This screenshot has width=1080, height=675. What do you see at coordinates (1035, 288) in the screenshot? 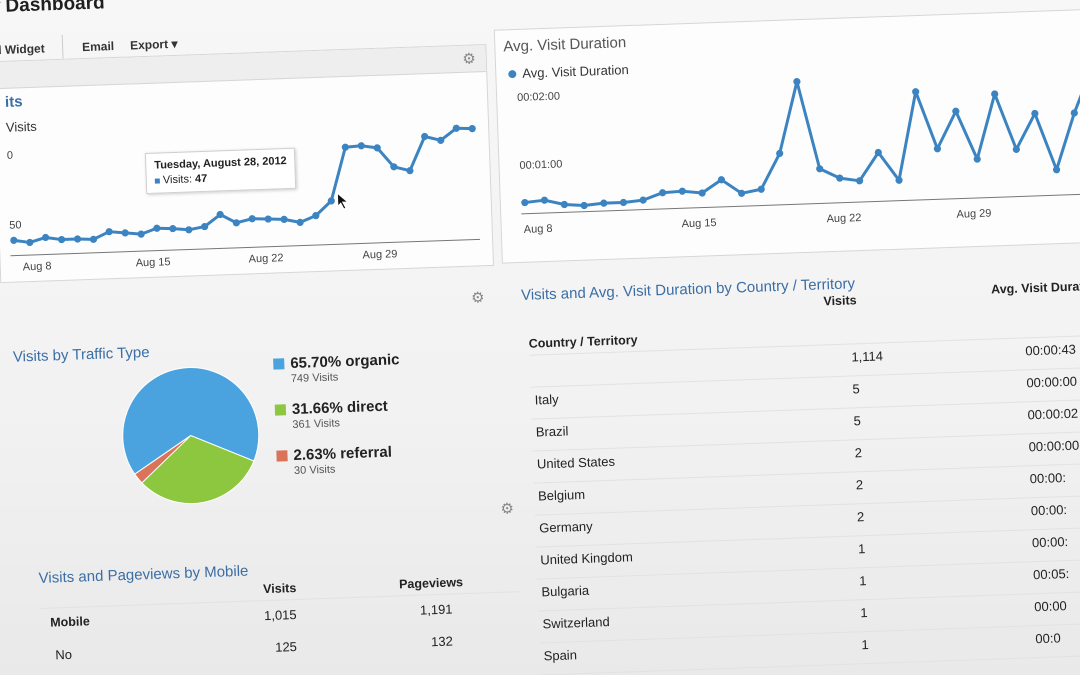
I see `column-header: Avg. Visit Durat` at bounding box center [1035, 288].